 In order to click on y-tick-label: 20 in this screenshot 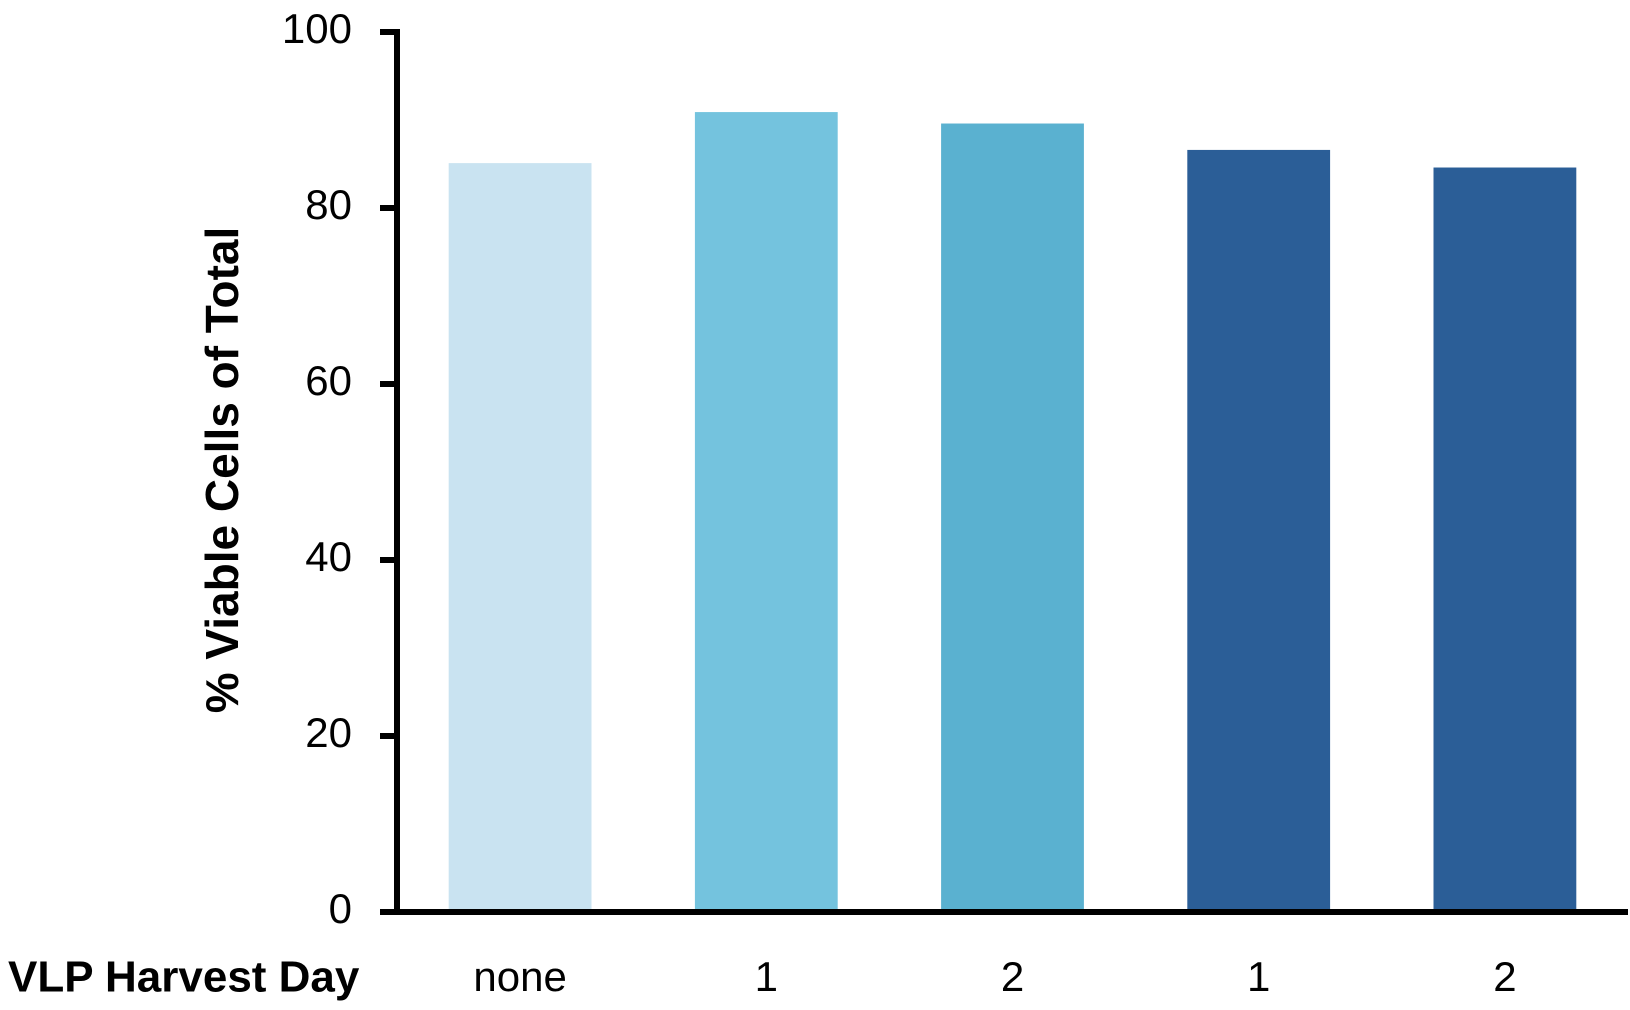, I will do `click(328, 732)`.